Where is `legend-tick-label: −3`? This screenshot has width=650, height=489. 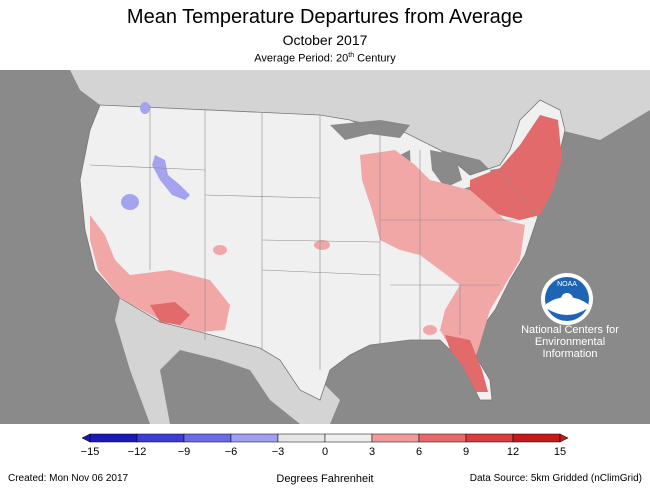 legend-tick-label: −3 is located at coordinates (278, 452).